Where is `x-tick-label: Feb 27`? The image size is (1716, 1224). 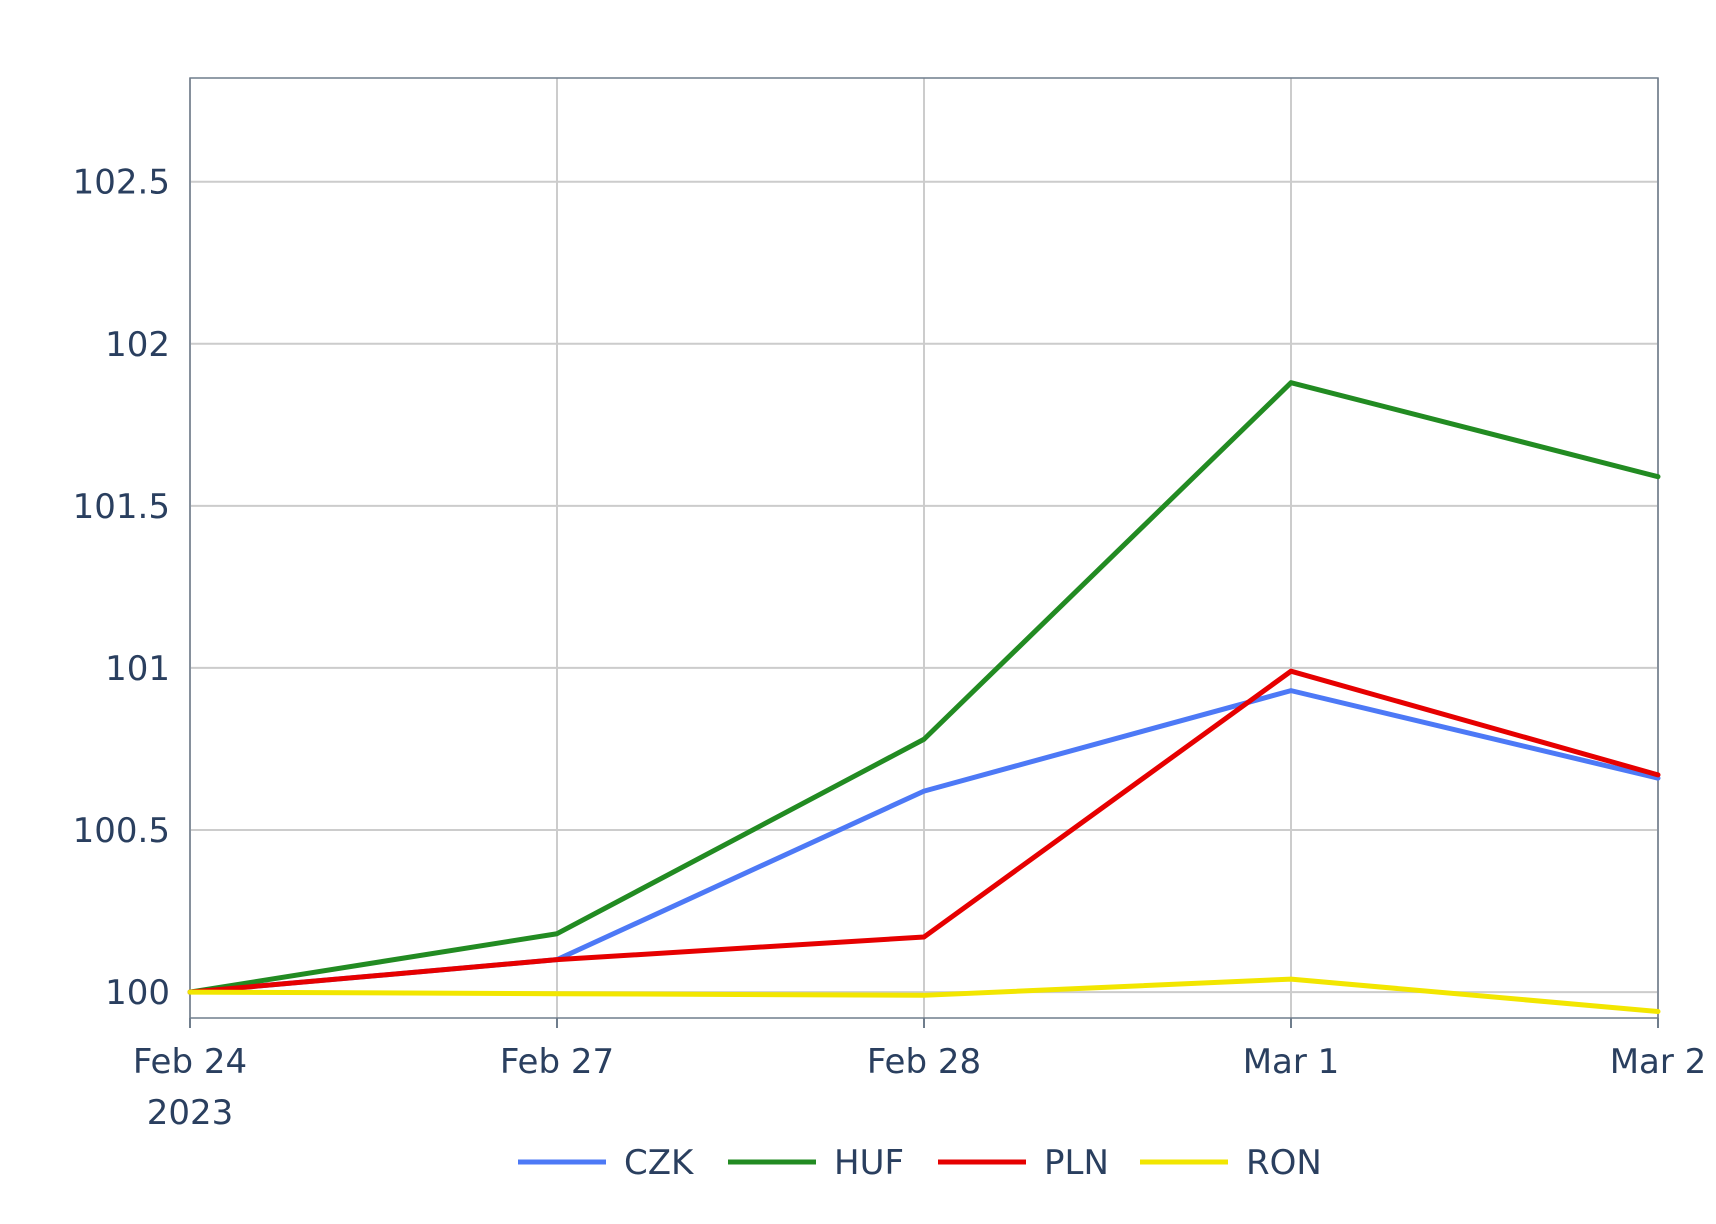 x-tick-label: Feb 27 is located at coordinates (557, 1062).